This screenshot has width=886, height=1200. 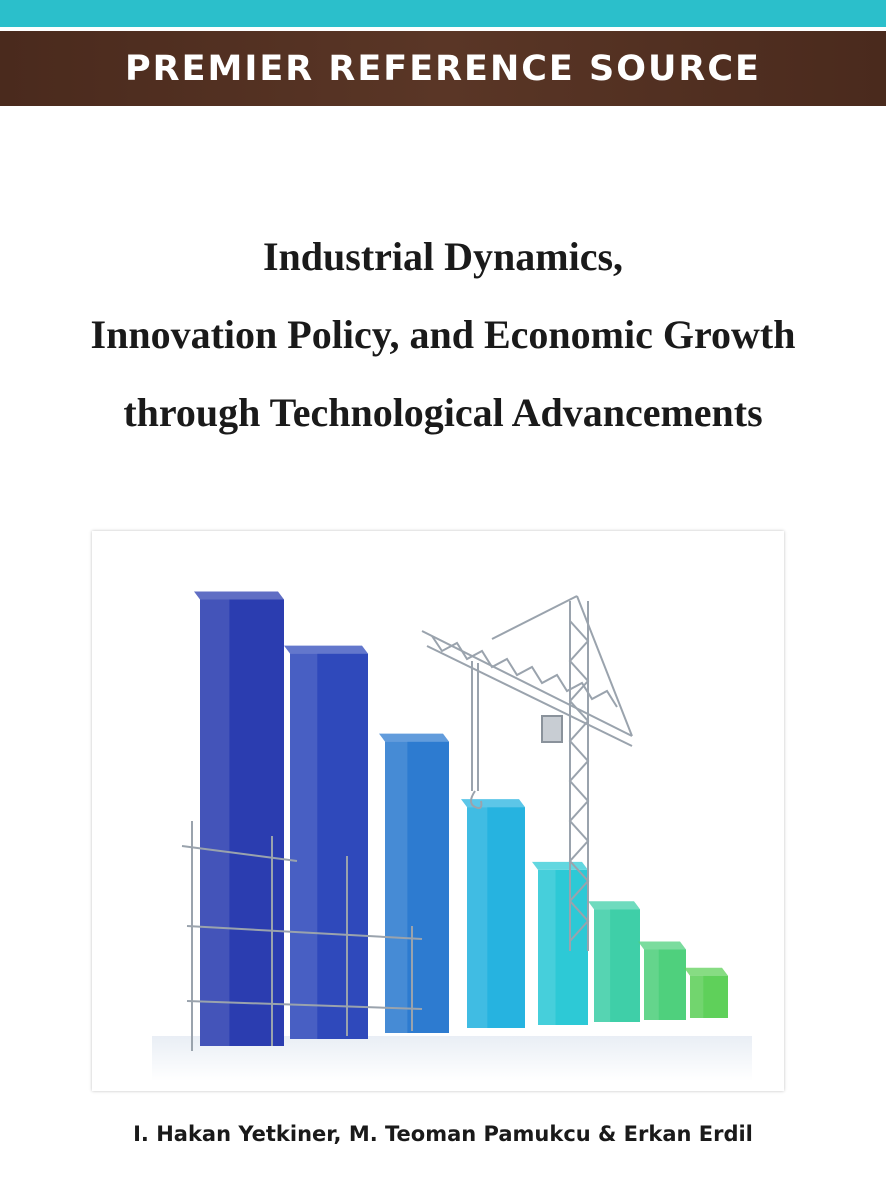 What do you see at coordinates (443, 256) in the screenshot?
I see `title-line-1: Industrial Dynamics,` at bounding box center [443, 256].